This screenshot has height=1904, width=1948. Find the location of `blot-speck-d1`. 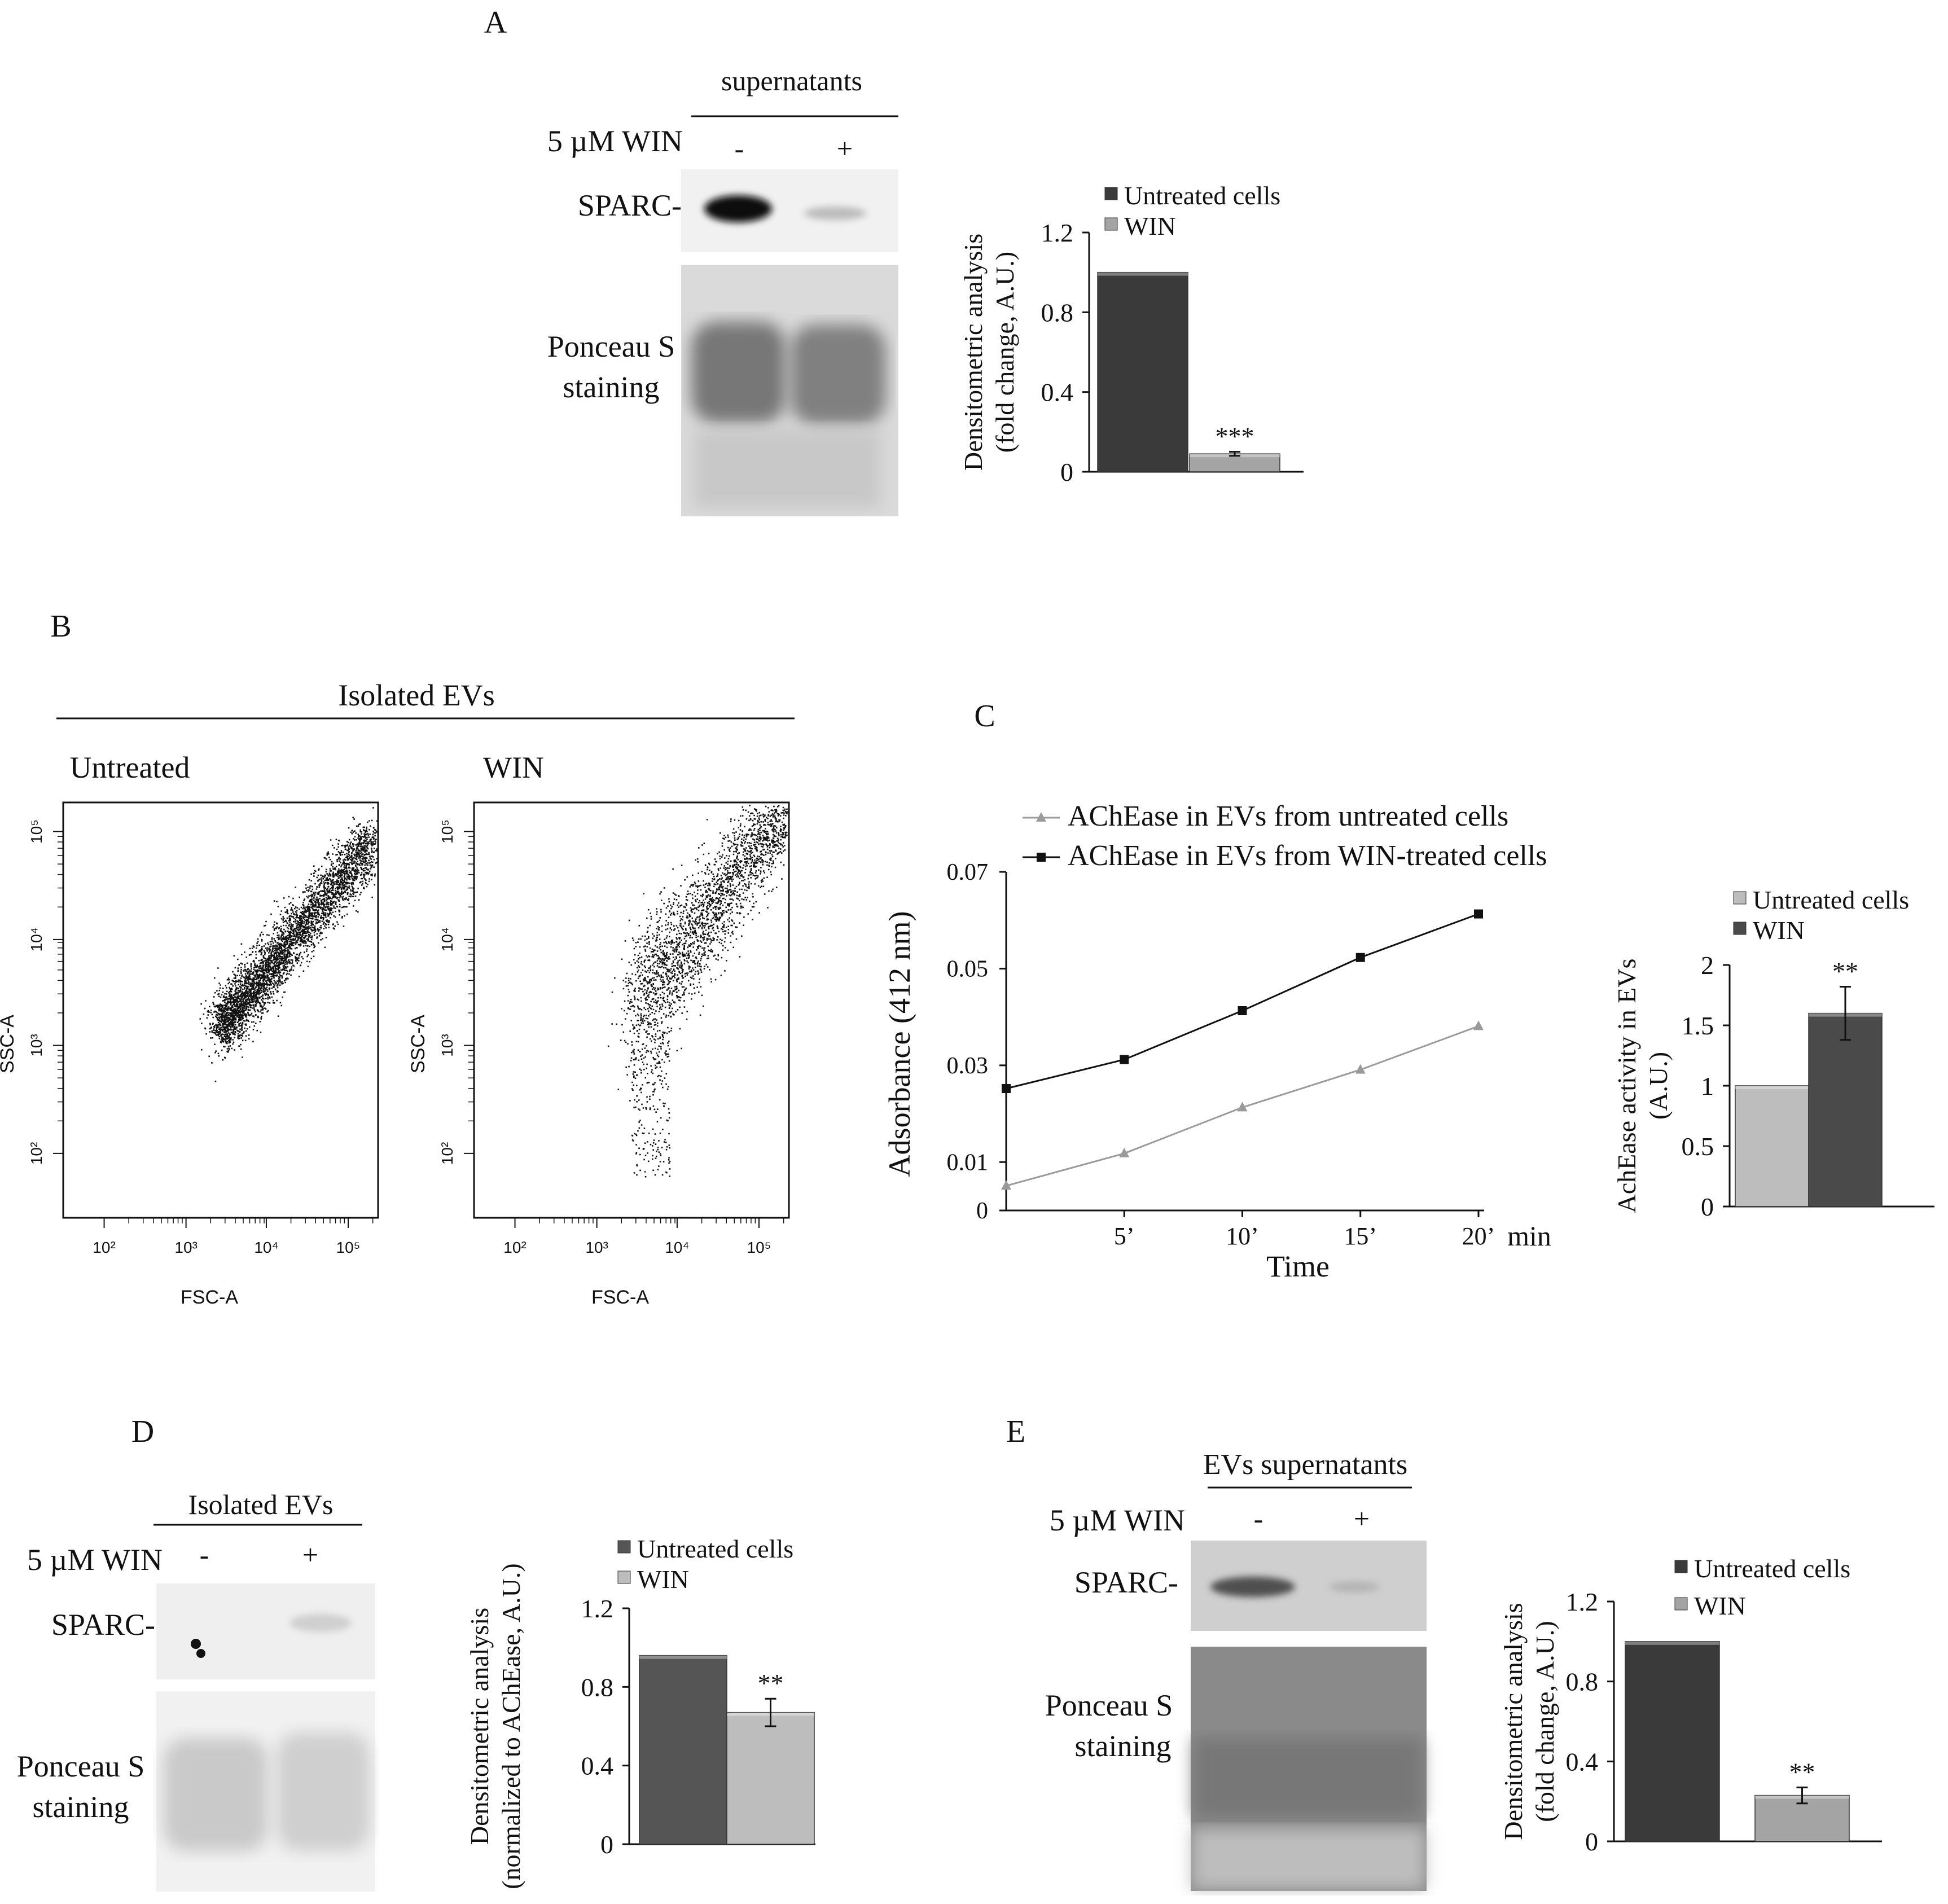

blot-speck-d1 is located at coordinates (196, 1644).